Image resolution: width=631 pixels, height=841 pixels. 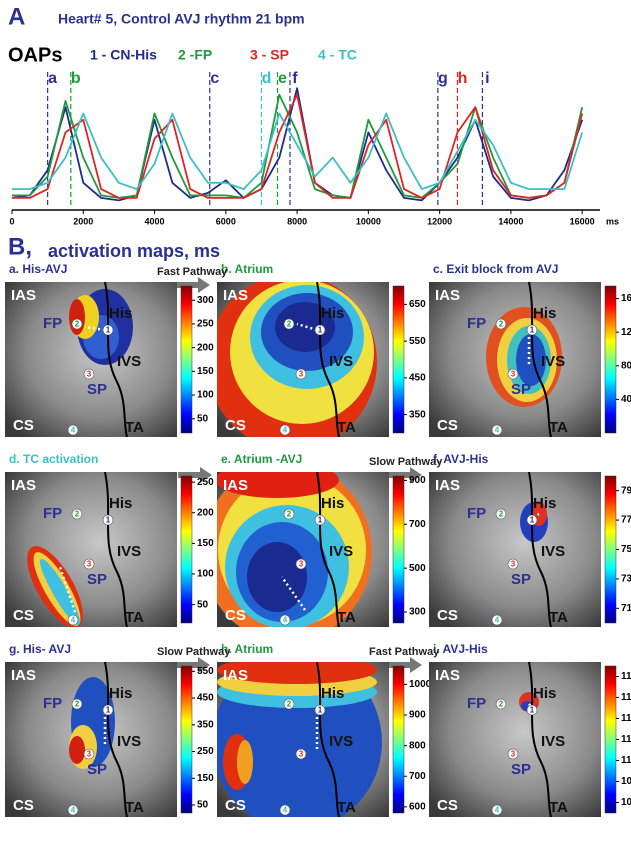 What do you see at coordinates (443, 78) in the screenshot?
I see `event-label: g` at bounding box center [443, 78].